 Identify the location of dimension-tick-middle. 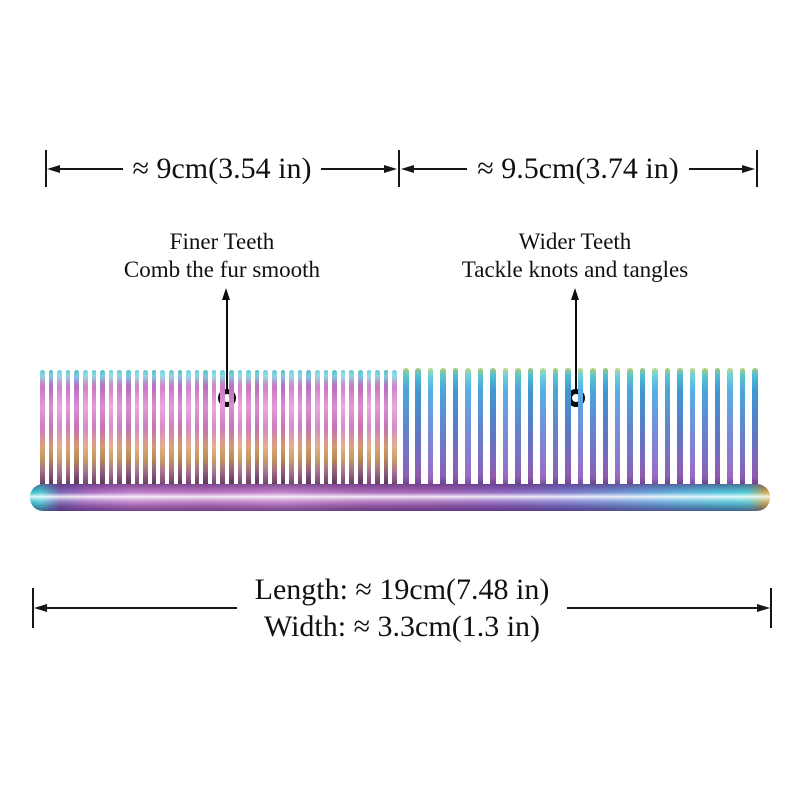
(399, 168).